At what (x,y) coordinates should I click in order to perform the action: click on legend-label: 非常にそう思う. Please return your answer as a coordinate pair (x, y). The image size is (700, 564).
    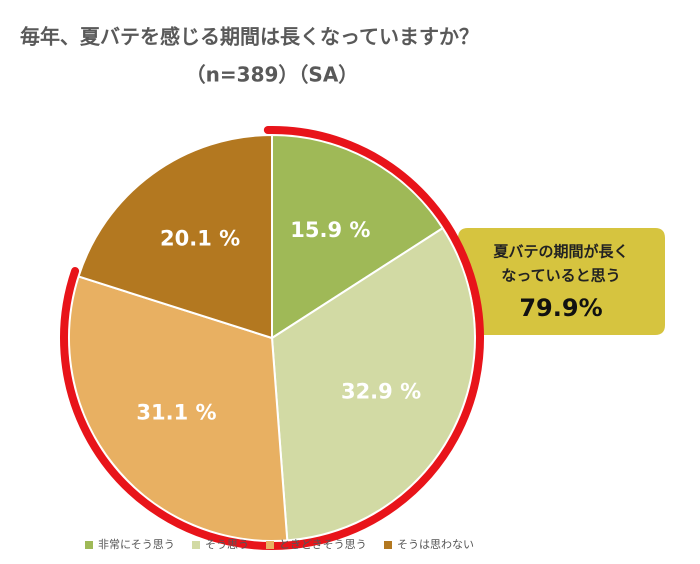
    Looking at the image, I should click on (136, 544).